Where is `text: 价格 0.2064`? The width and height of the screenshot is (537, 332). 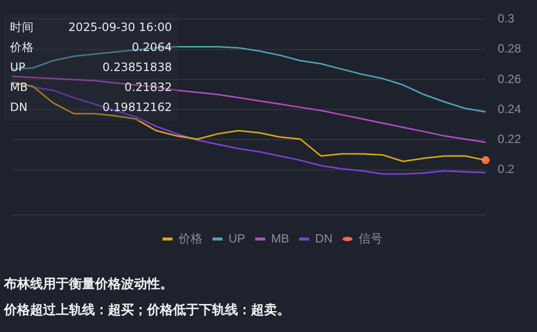
text: 价格 0.2064 is located at coordinates (91, 47).